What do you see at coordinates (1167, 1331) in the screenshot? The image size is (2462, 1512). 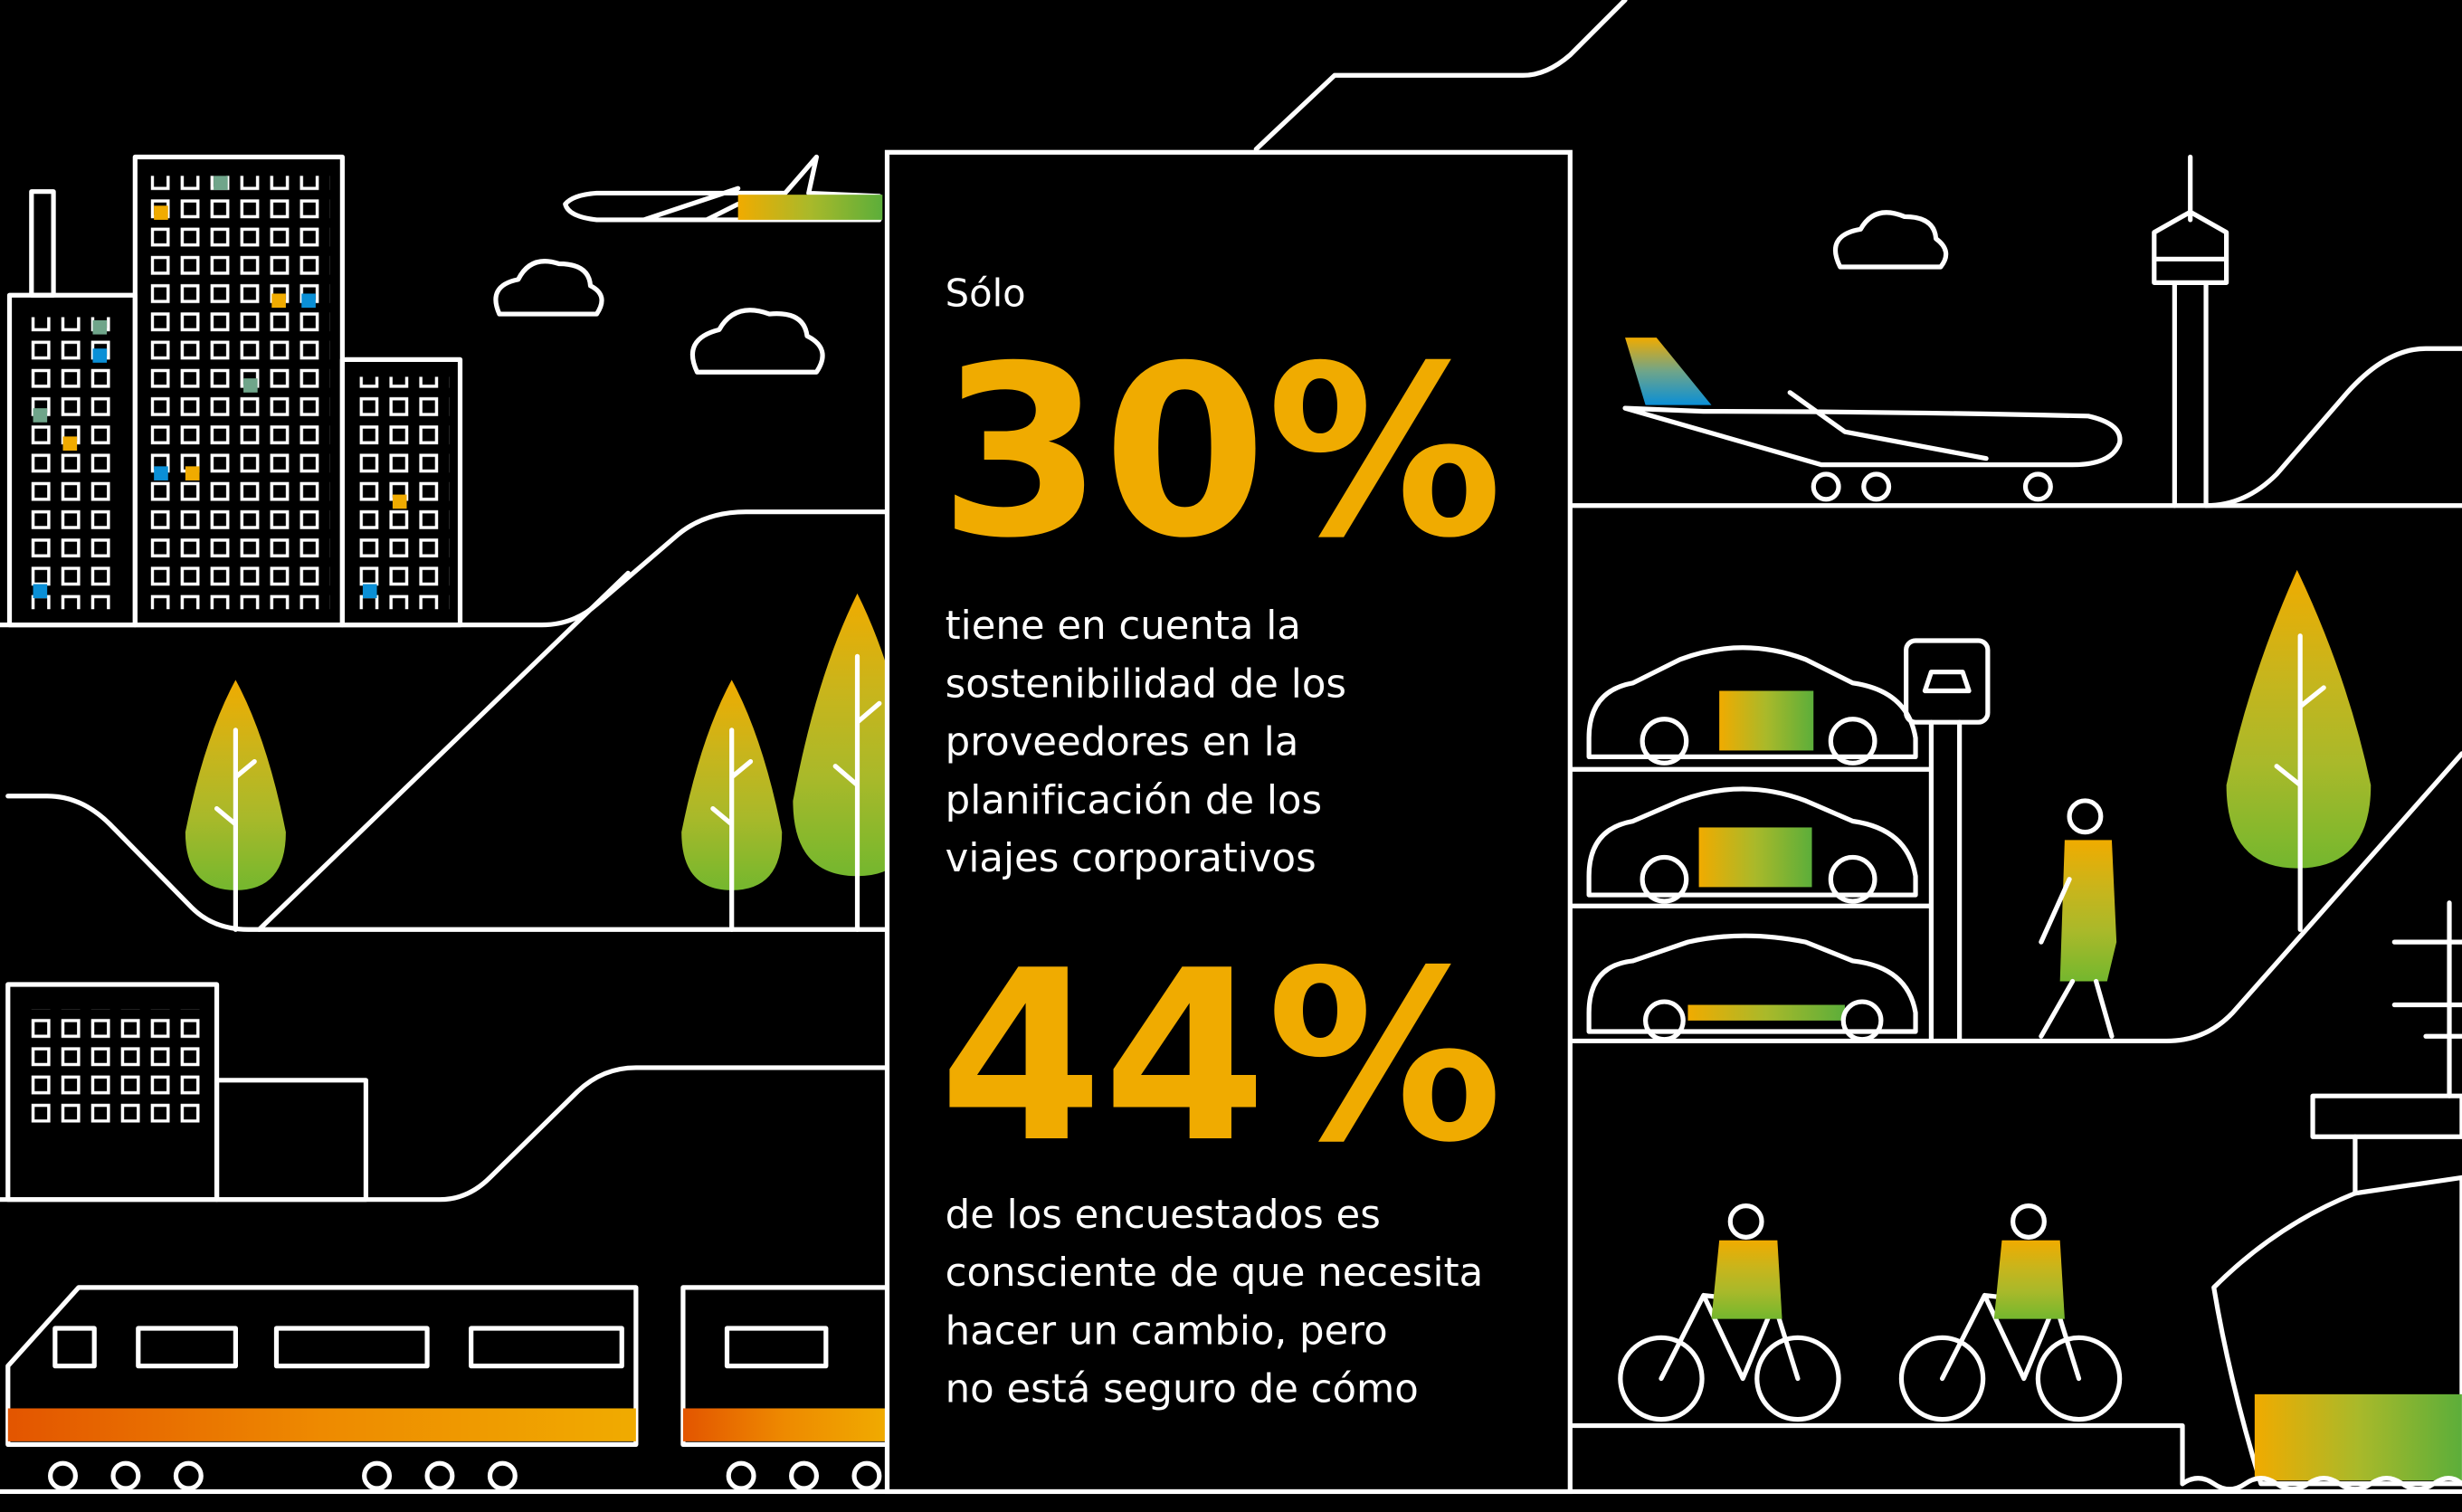 I see `text-line: hacer un cambio, pero` at bounding box center [1167, 1331].